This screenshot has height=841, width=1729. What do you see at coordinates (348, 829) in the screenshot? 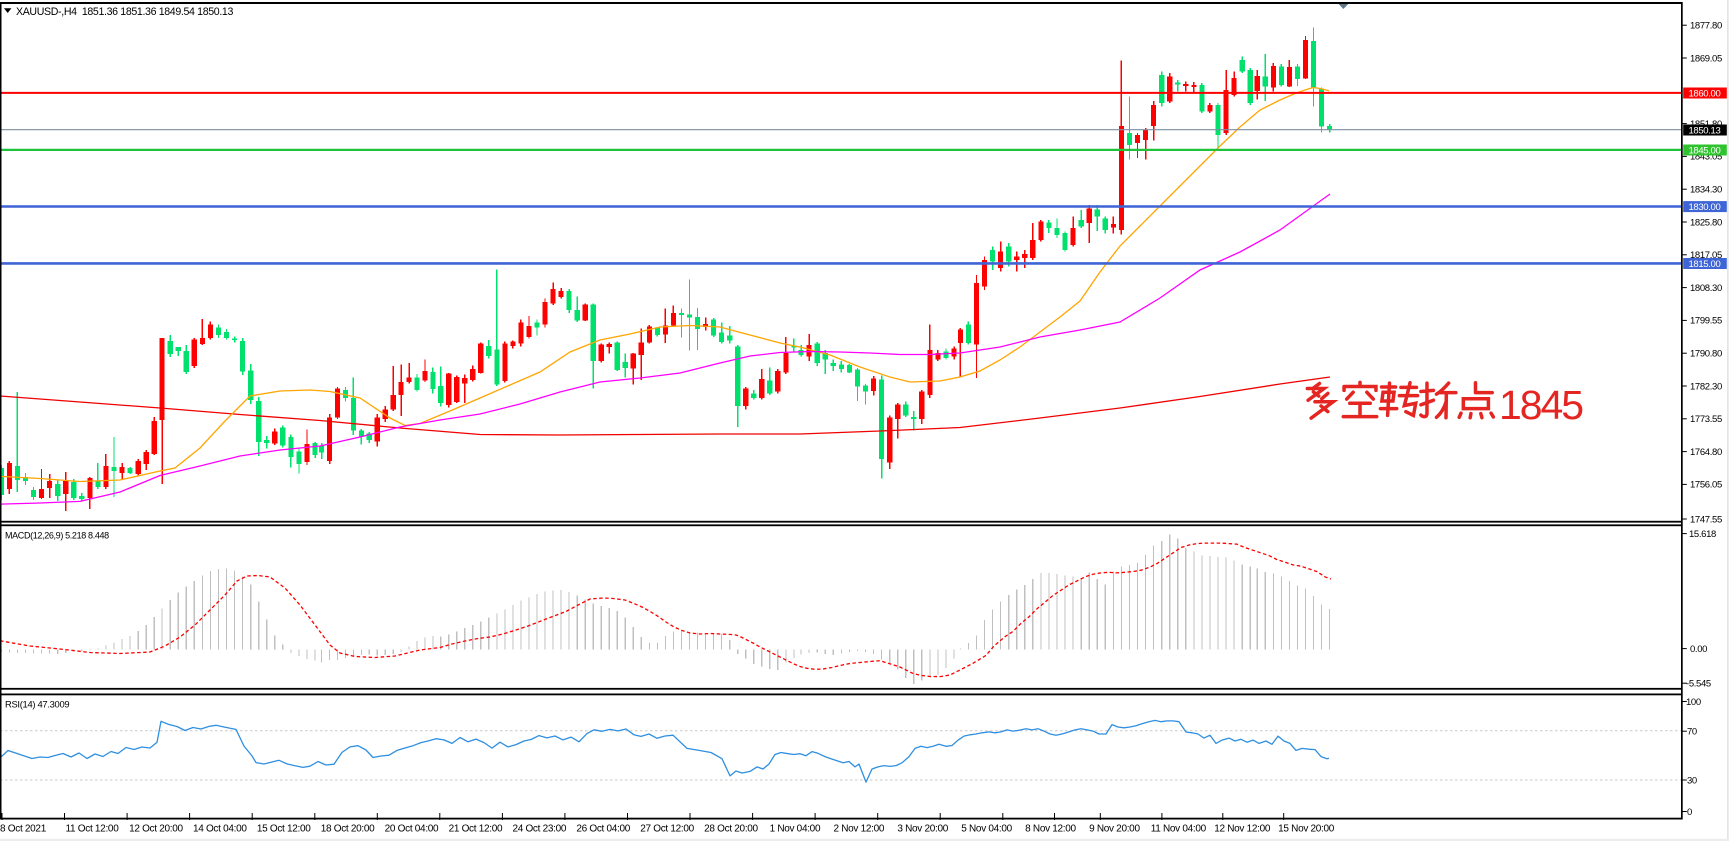
I see `svg-text: 18 Oct 20:00` at bounding box center [348, 829].